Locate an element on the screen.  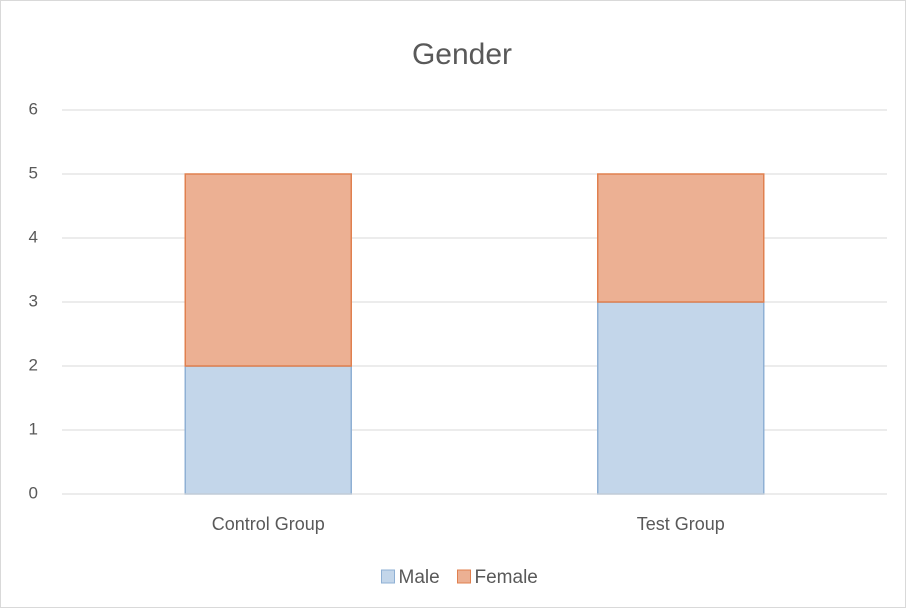
y-tick-label: 0 is located at coordinates (33, 492).